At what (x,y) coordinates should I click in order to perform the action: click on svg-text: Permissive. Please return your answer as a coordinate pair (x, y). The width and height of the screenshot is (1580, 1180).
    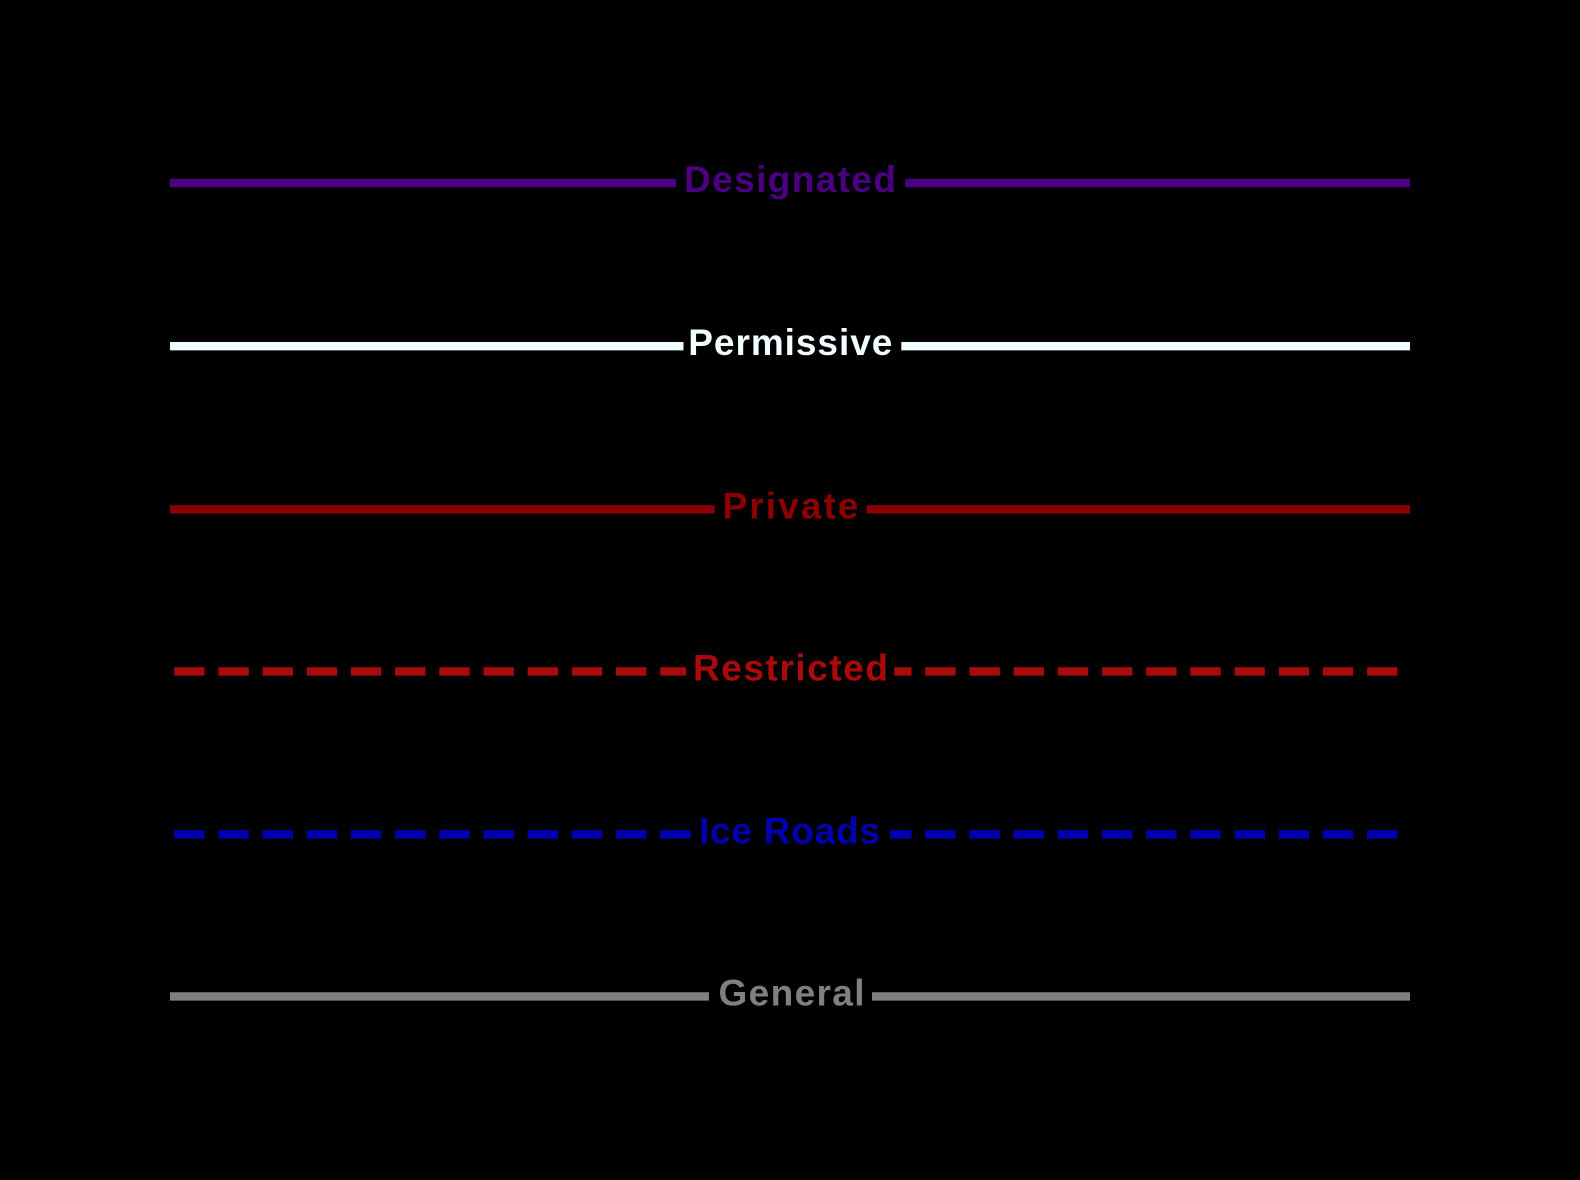
    Looking at the image, I should click on (790, 342).